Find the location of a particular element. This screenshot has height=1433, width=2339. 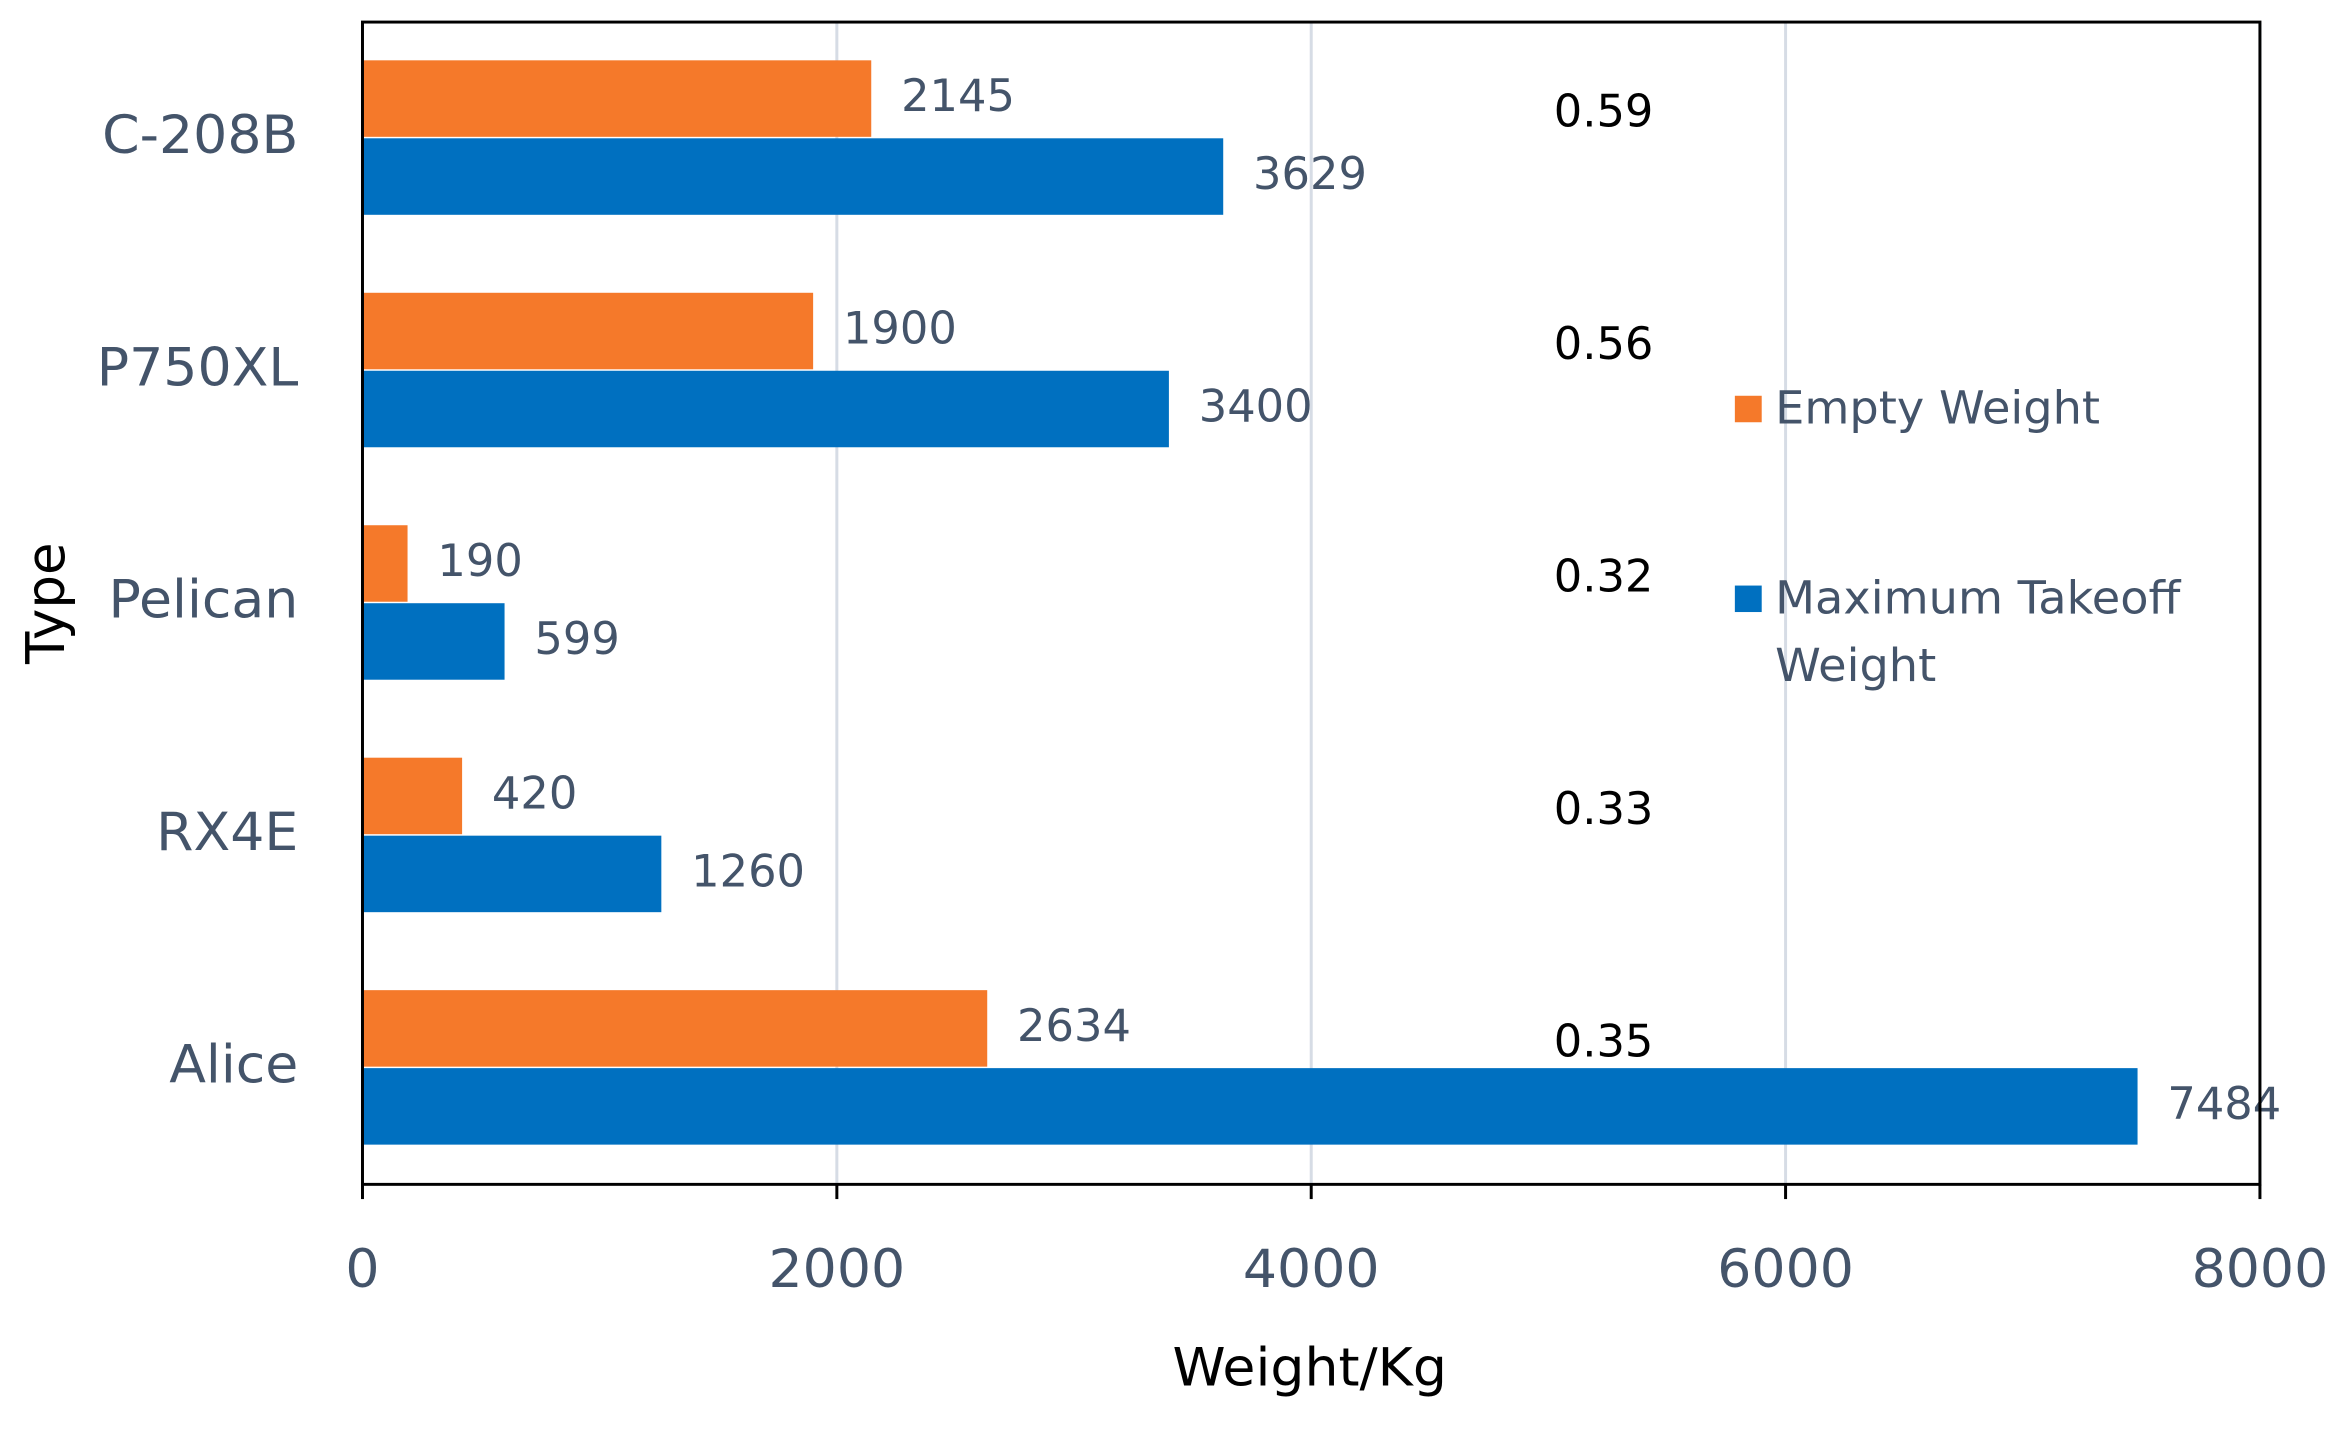

data-label: 599 is located at coordinates (576, 639).